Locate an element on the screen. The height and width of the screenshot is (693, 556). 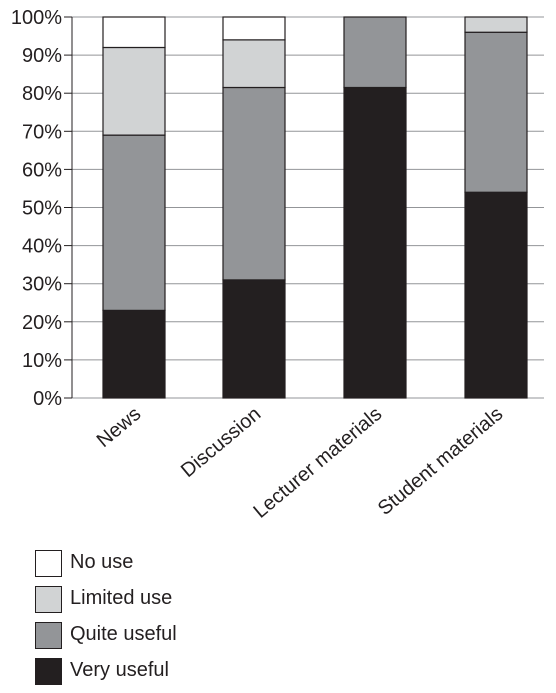
y-axis: 0% 10% 20% 30% 40% 50% 60% 70% 80% 90% 100% is located at coordinates (42, 208).